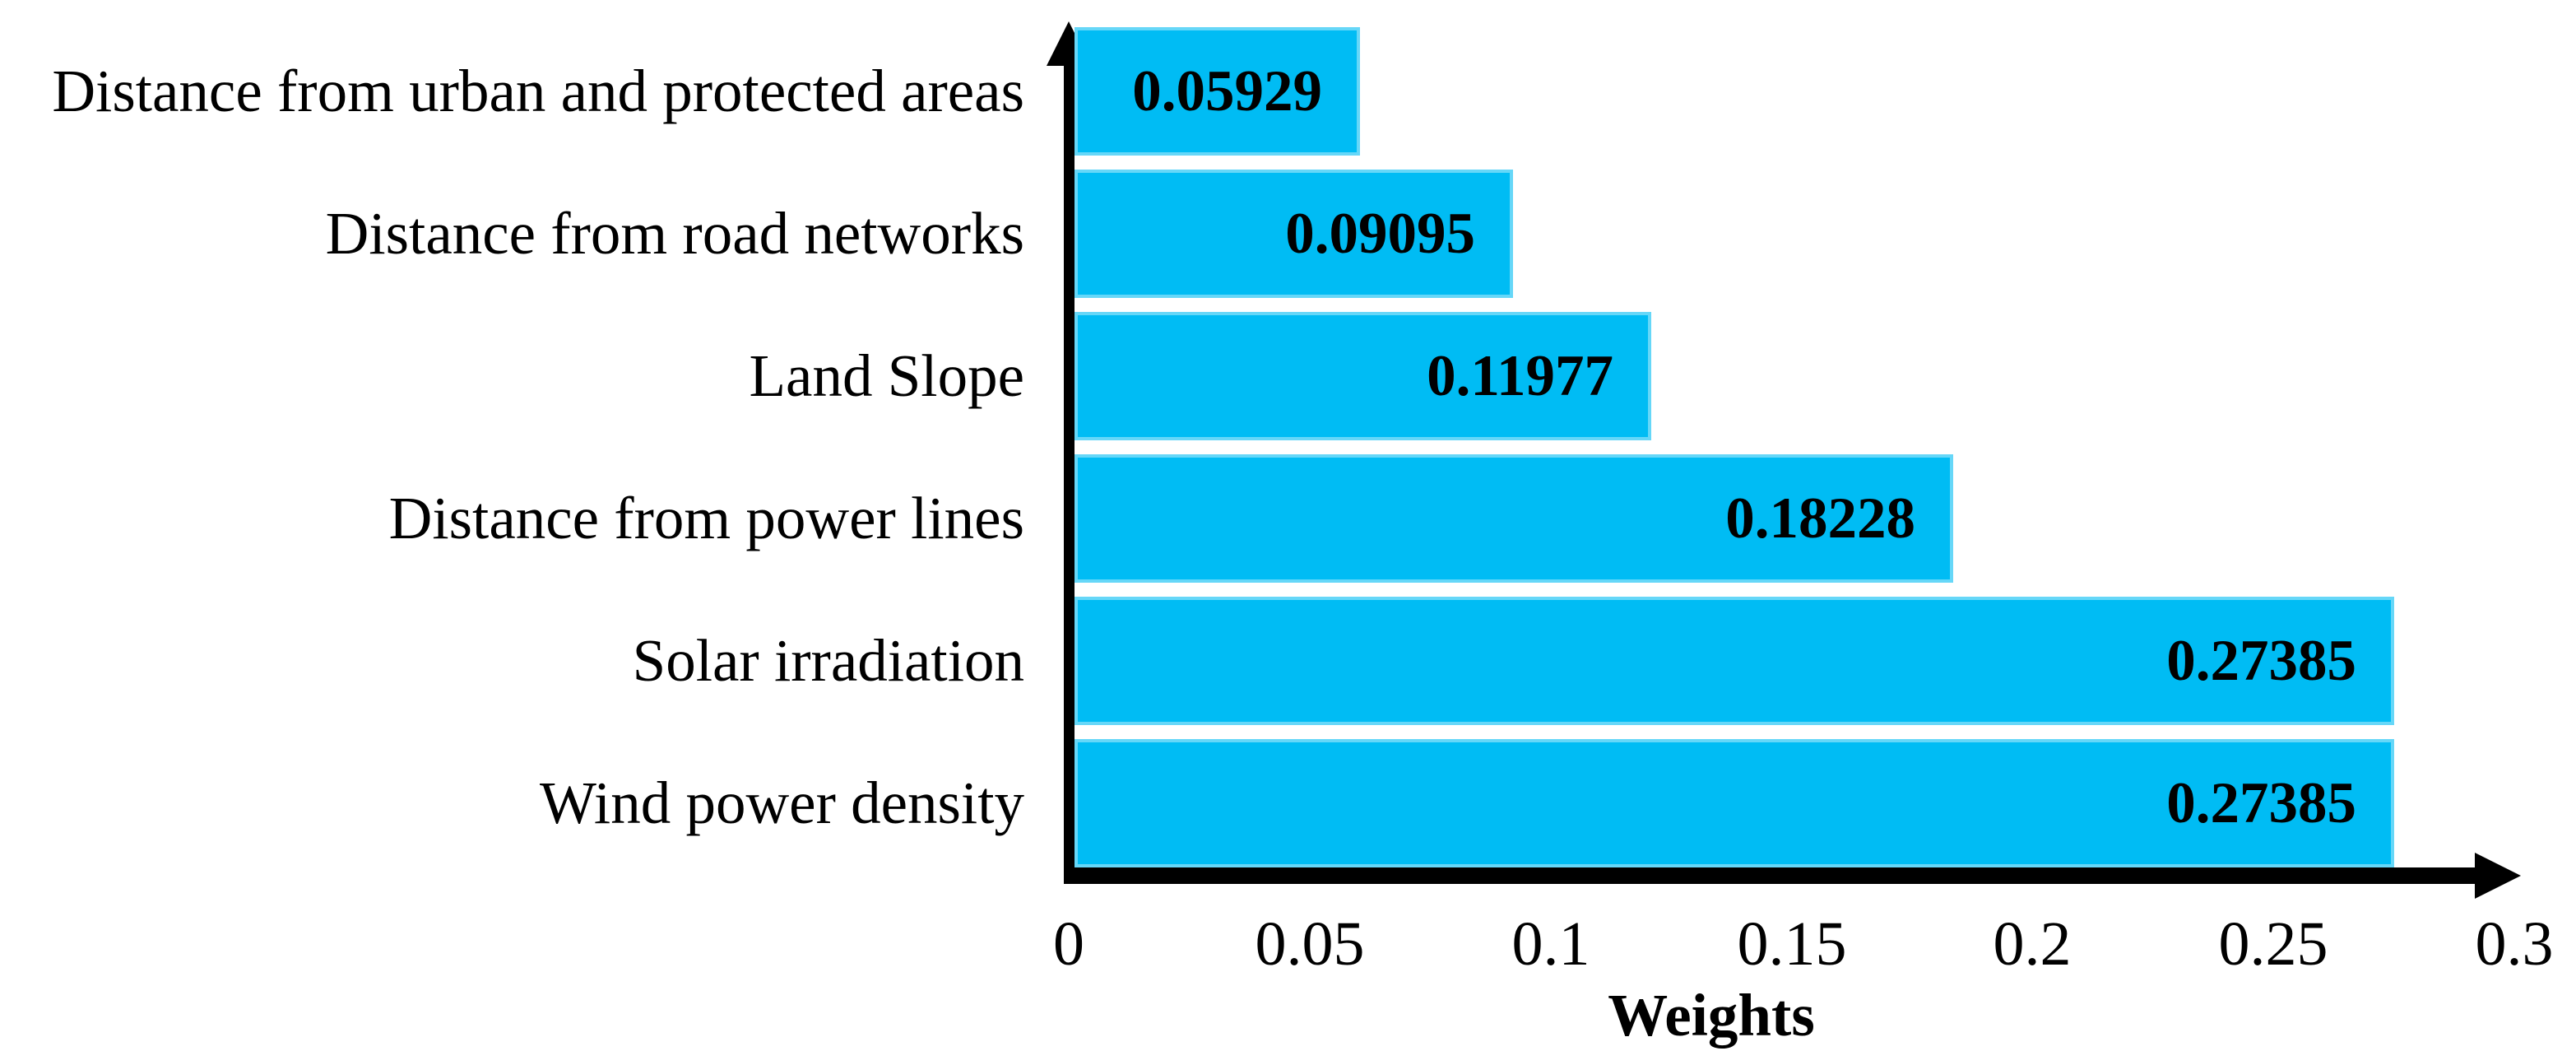  Describe the element at coordinates (781, 803) in the screenshot. I see `category-label: Wind power density` at that location.